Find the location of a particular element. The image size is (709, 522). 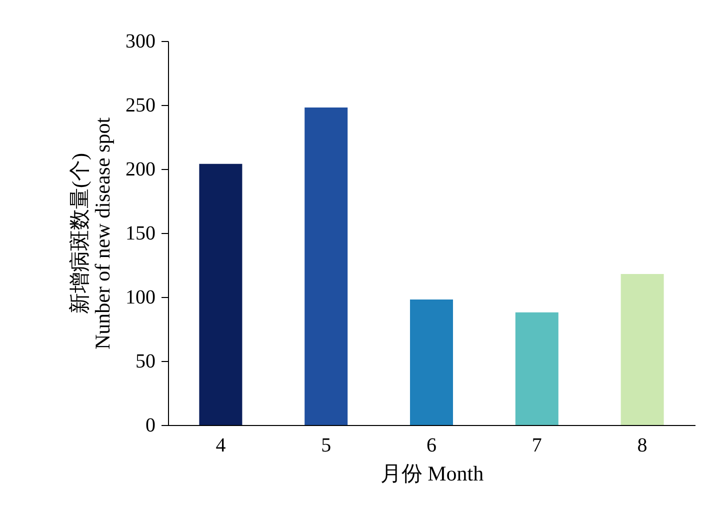

y-tick-label: 150 is located at coordinates (141, 233).